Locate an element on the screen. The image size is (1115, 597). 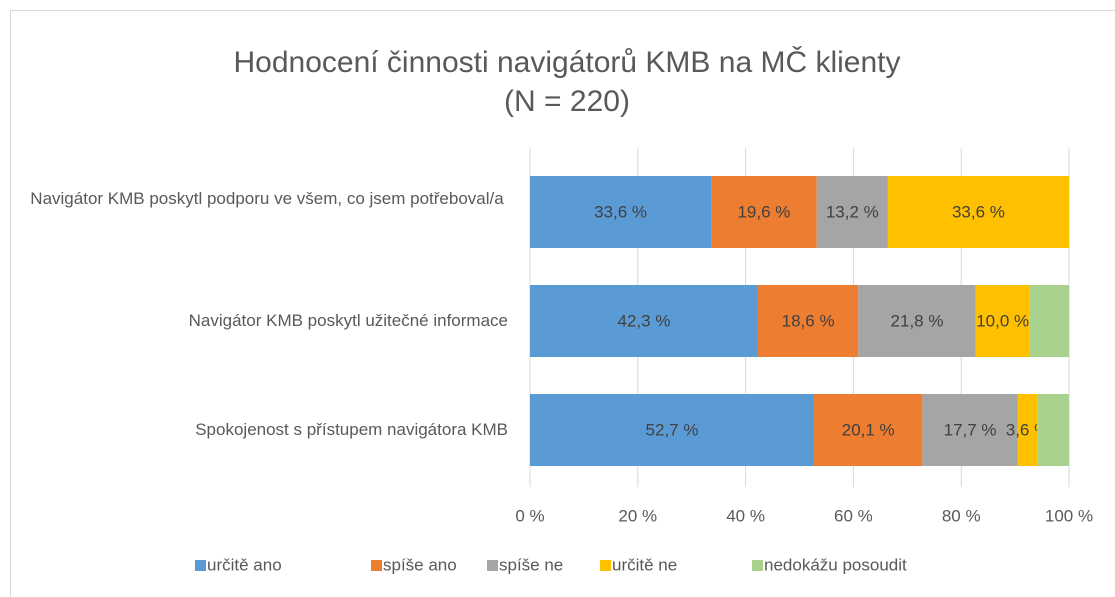
x-tick-label: 0 % is located at coordinates (529, 515).